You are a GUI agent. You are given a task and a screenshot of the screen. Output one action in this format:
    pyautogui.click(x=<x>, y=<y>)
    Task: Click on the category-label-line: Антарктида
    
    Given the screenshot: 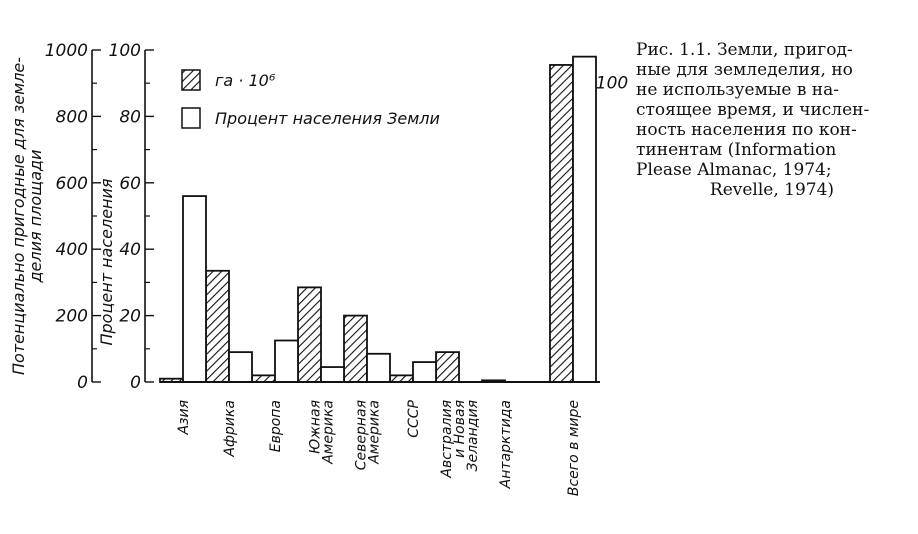 What is the action you would take?
    pyautogui.click(x=506, y=444)
    